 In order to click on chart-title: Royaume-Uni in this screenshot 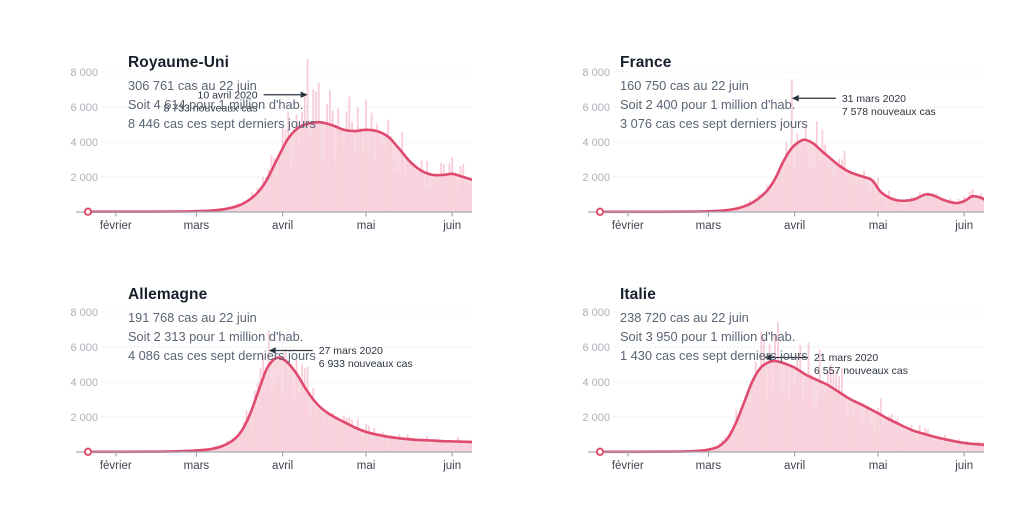, I will do `click(179, 62)`.